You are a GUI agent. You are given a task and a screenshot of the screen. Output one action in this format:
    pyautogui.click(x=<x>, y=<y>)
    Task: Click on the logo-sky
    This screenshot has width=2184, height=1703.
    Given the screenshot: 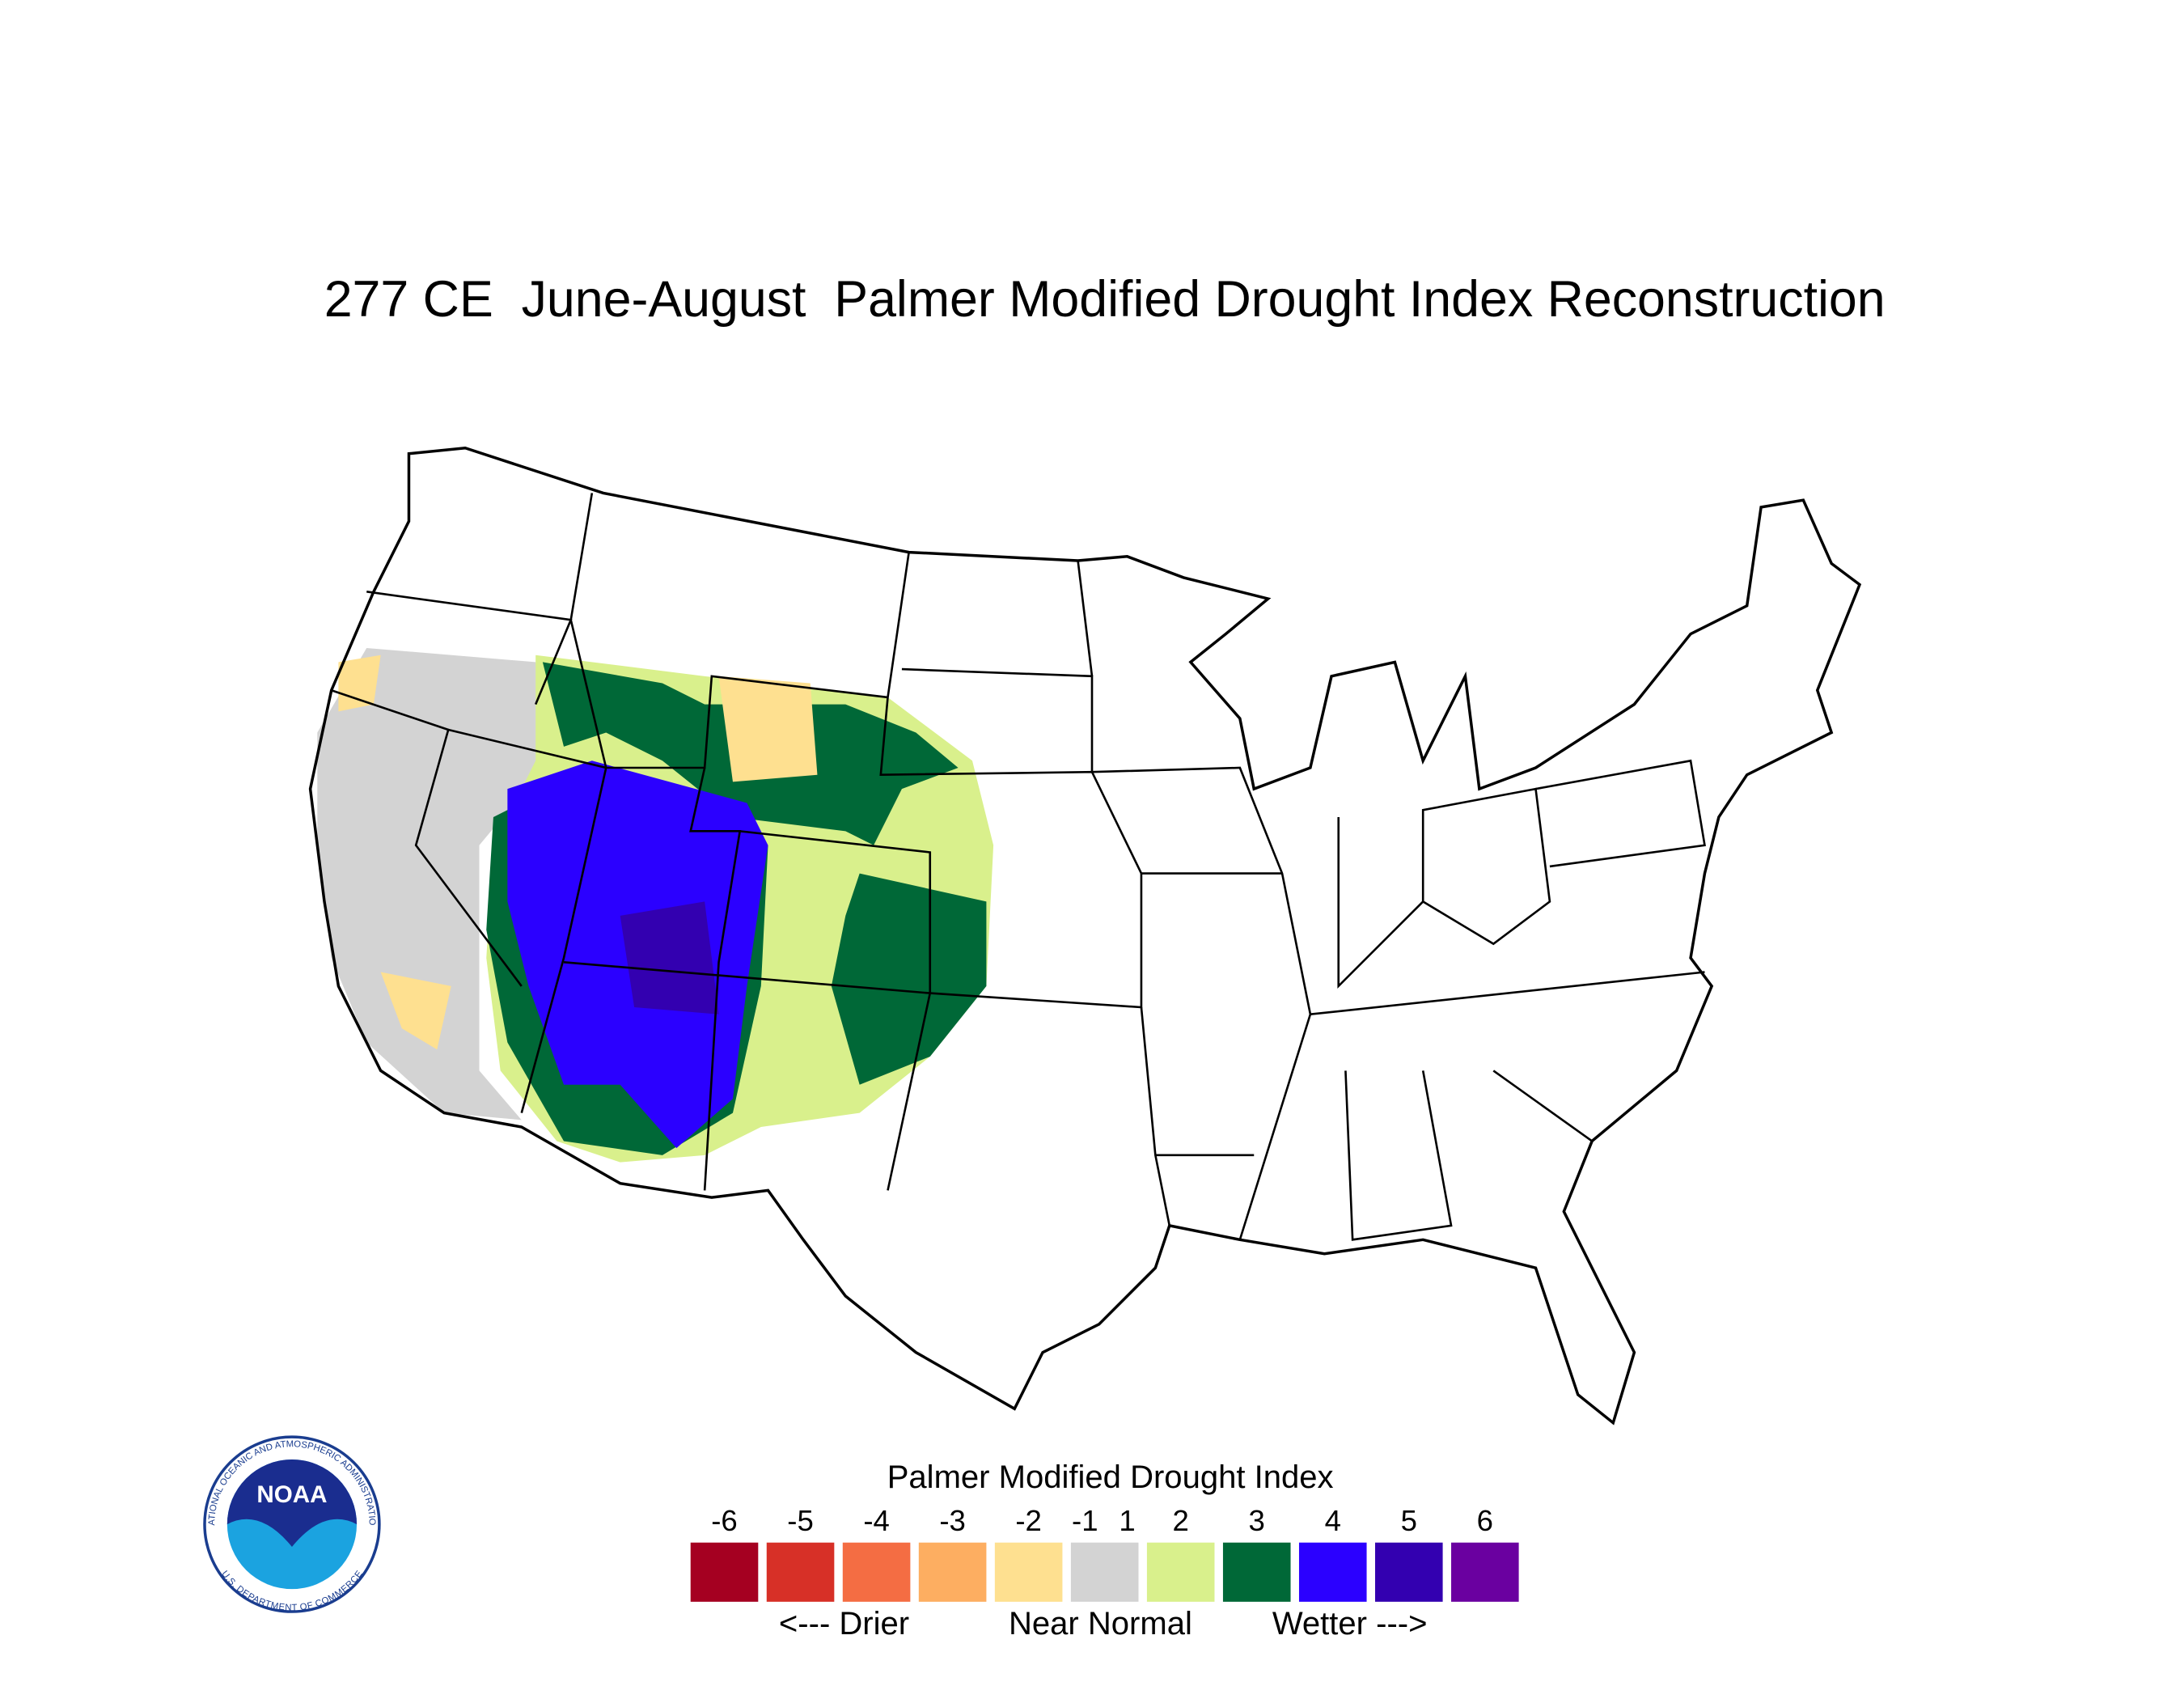 What is the action you would take?
    pyautogui.click(x=292, y=1503)
    